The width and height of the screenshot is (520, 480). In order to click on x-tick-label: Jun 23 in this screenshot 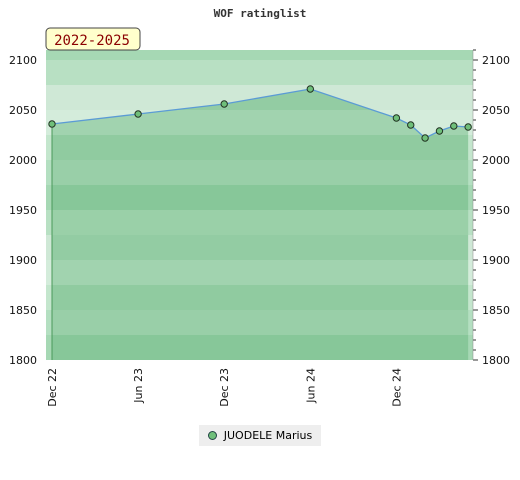, I will do `click(138, 386)`.